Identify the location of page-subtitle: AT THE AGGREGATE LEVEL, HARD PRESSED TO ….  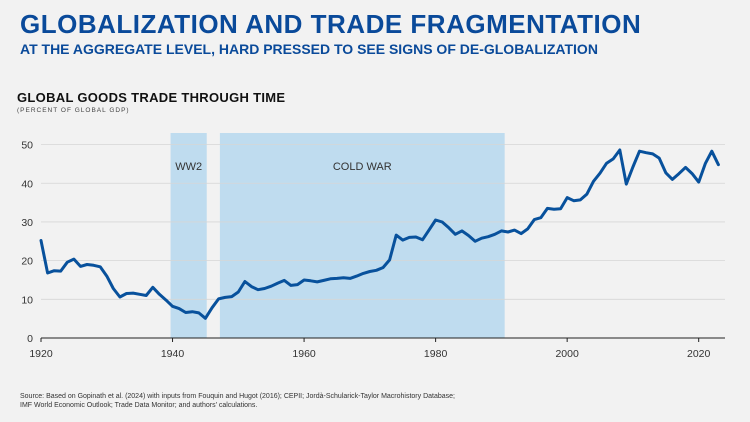
(309, 49).